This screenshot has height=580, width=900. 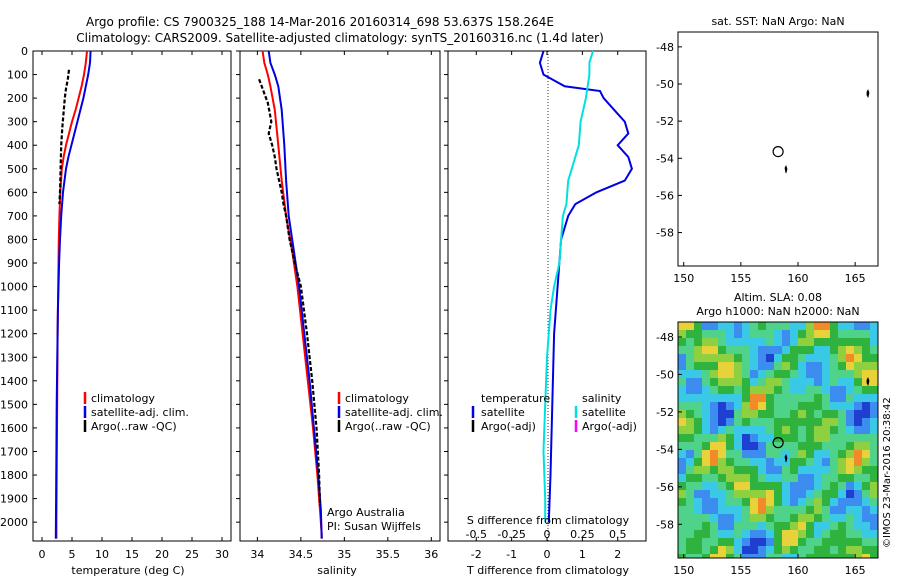 What do you see at coordinates (17, 169) in the screenshot?
I see `depth-tick-label: 500` at bounding box center [17, 169].